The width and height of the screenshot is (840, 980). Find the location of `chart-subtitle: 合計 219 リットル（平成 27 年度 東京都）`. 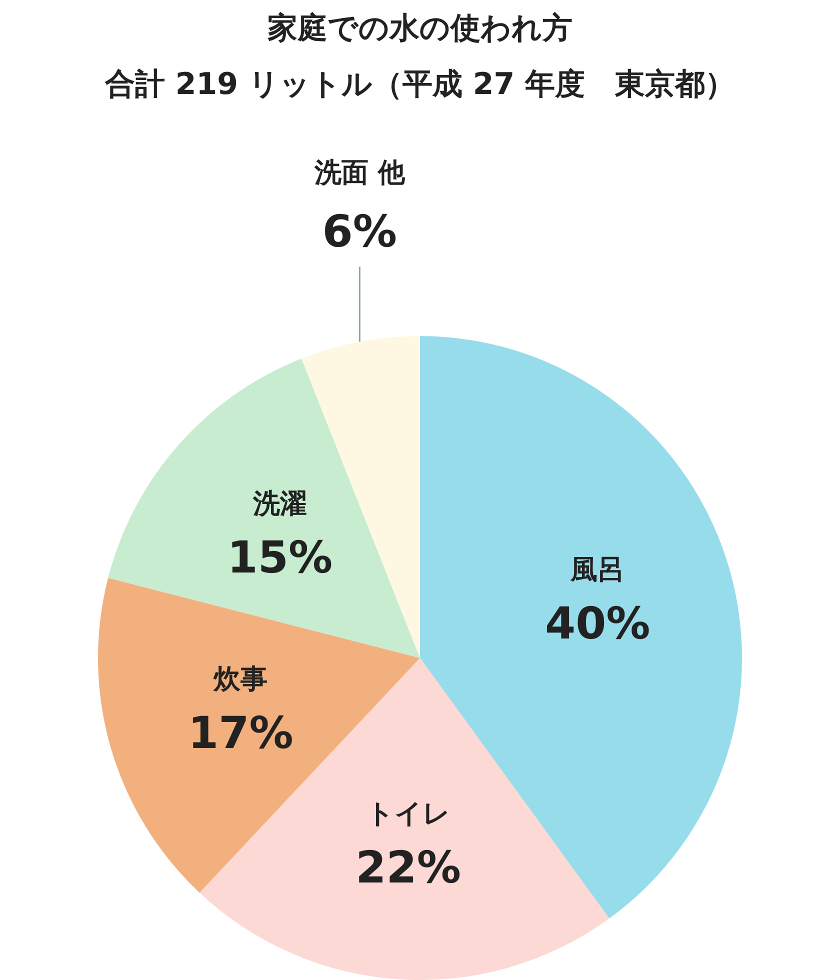

chart-subtitle: 合計 219 リットル（平成 27 年度 東京都） is located at coordinates (420, 84).